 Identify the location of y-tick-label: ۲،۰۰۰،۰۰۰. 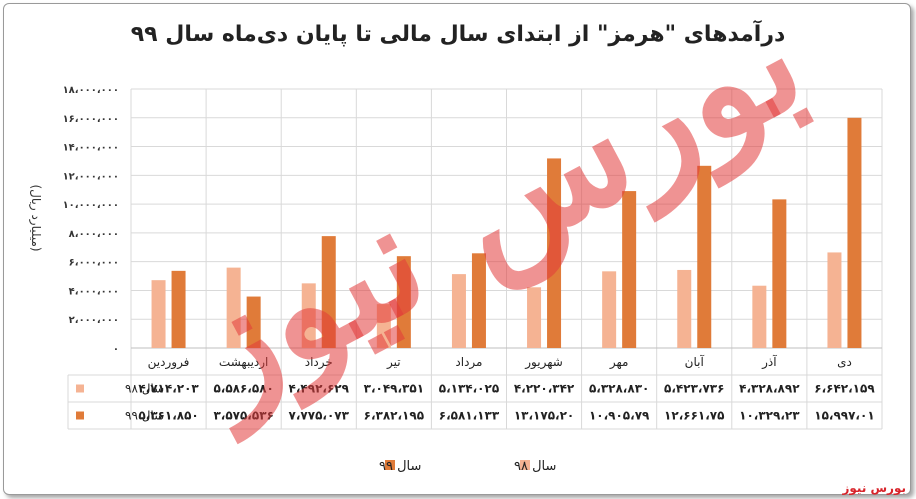
(94, 320).